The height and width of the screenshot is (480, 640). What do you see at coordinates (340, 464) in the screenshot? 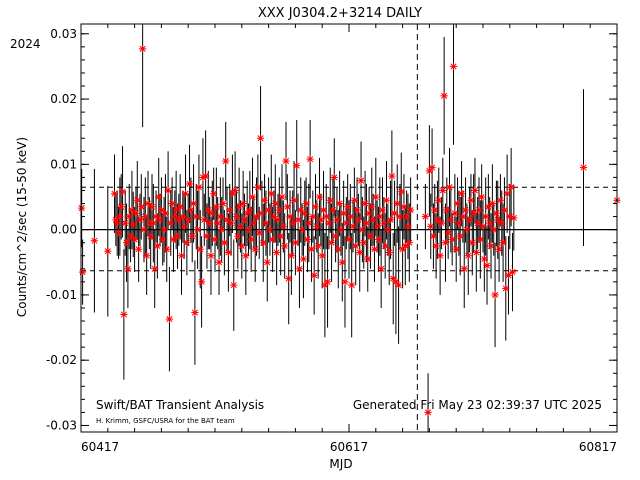
I see `x-axis-title: MJD` at bounding box center [340, 464].